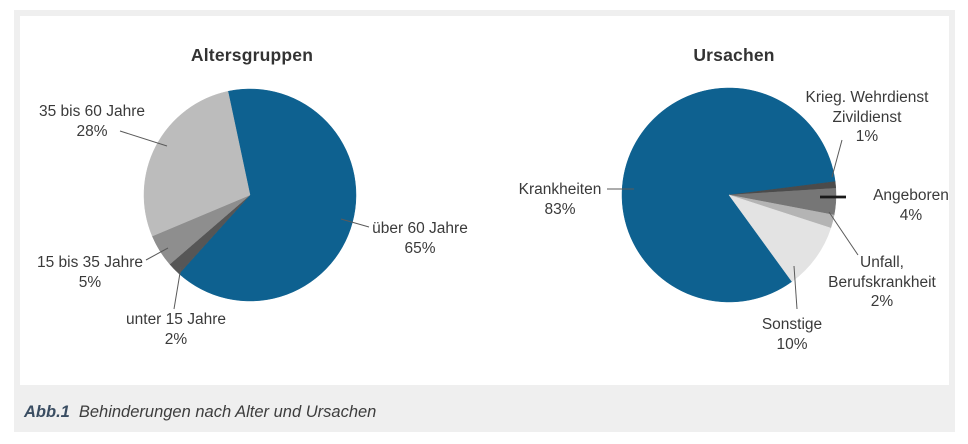 The image size is (968, 444). I want to click on slice-name: Krankheiten, so click(560, 189).